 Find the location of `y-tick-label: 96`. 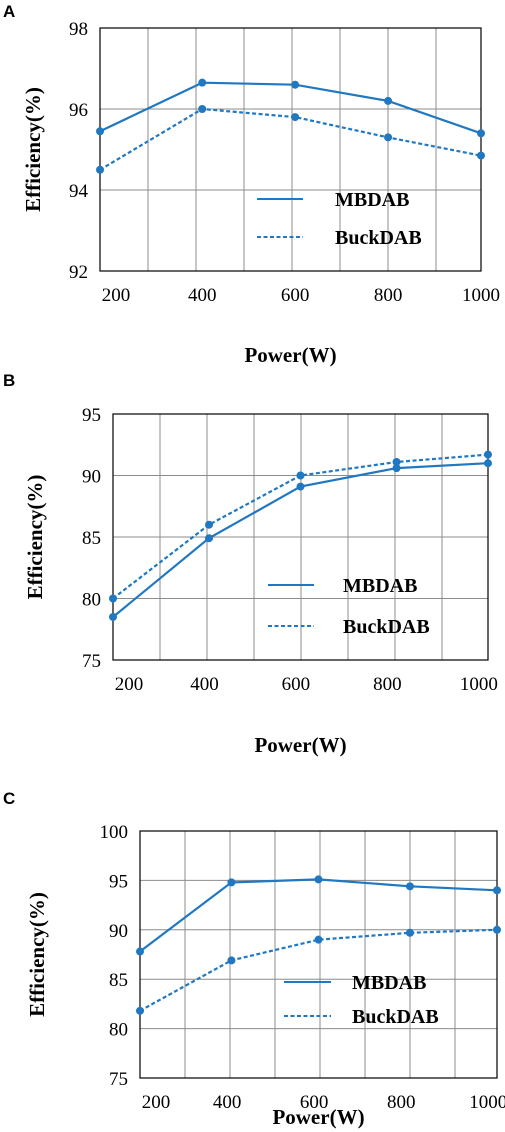

y-tick-label: 96 is located at coordinates (78, 110).